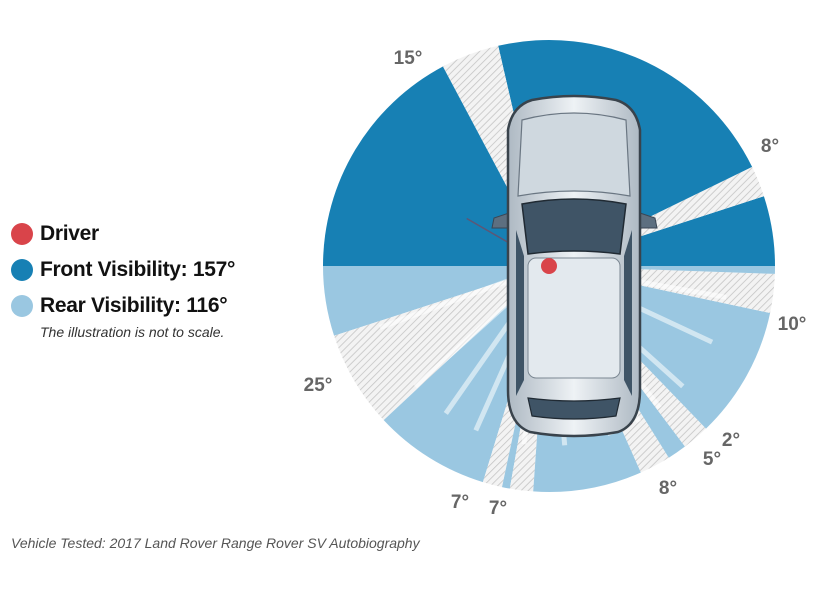  What do you see at coordinates (574, 154) in the screenshot?
I see `car-hood` at bounding box center [574, 154].